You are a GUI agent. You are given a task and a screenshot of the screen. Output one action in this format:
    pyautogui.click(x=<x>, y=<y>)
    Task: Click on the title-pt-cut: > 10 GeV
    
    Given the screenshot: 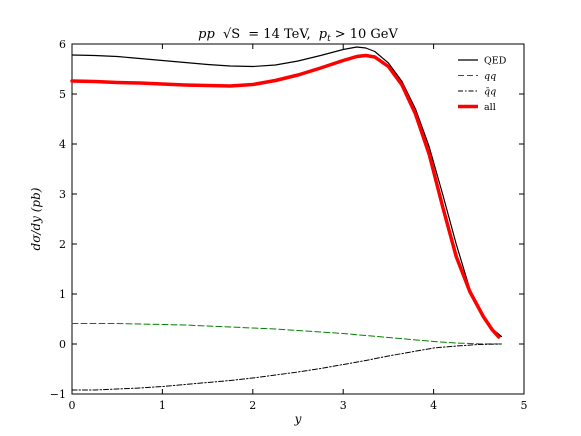 What is the action you would take?
    pyautogui.click(x=367, y=34)
    